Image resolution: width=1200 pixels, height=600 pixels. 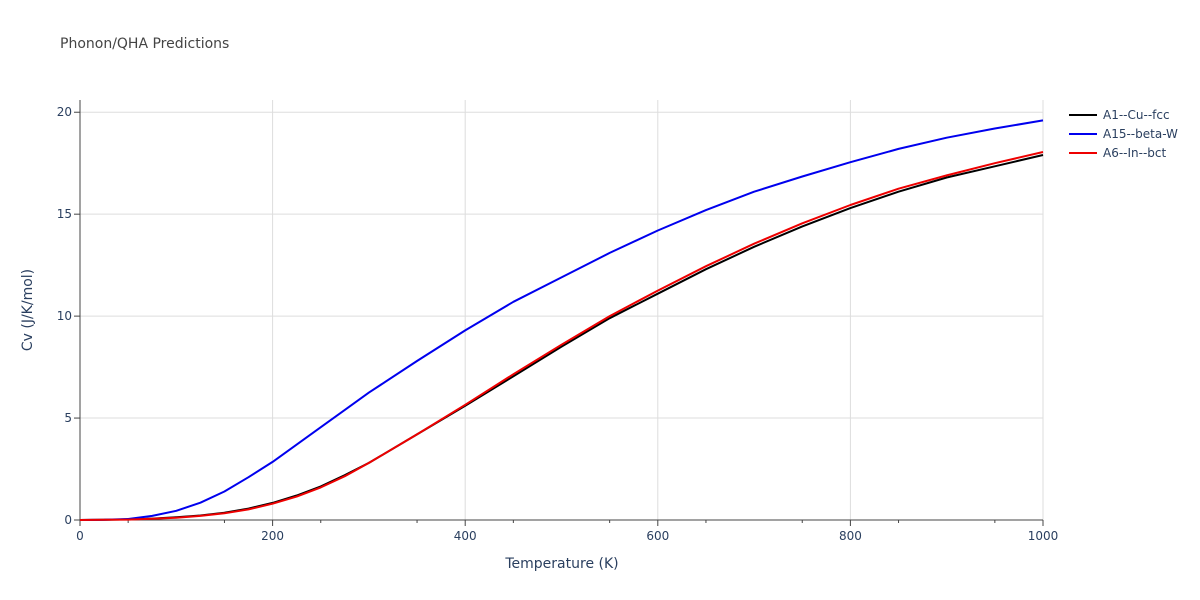 I want to click on y-tick-label: 5, so click(x=68, y=418).